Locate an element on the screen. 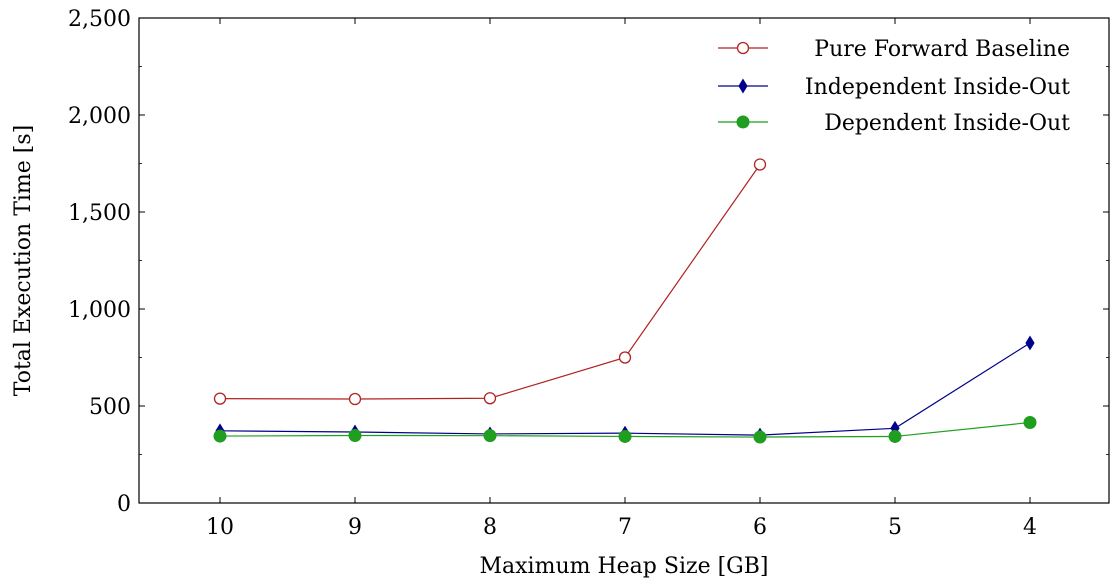 This screenshot has height=583, width=1112. x-tick-label: 6 is located at coordinates (760, 527).